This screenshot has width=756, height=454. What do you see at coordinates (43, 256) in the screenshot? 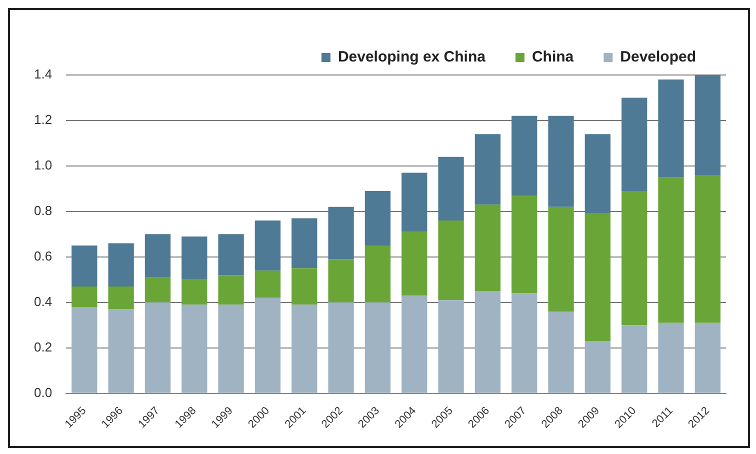
I see `y-tick-label: 0.6` at bounding box center [43, 256].